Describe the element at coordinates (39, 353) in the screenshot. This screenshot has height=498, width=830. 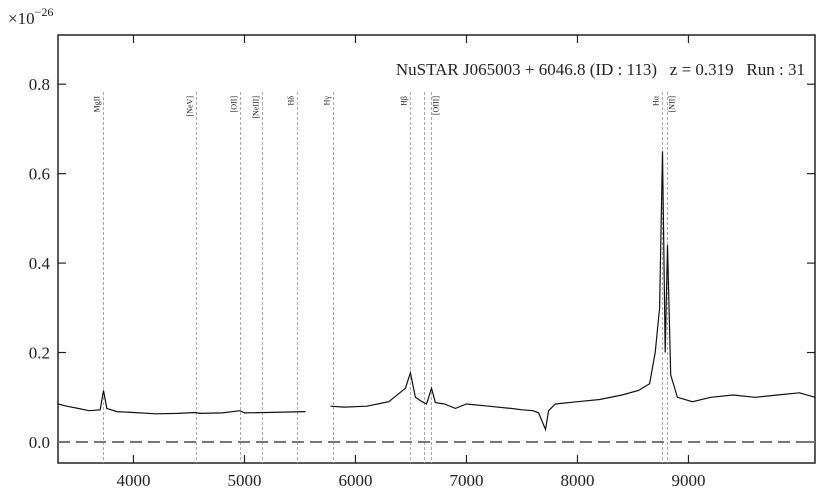
I see `y-tick-label: 0.2` at that location.